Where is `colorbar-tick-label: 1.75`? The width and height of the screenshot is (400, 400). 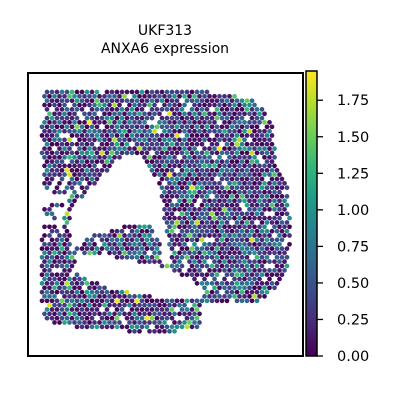 colorbar-tick-label: 1.75 is located at coordinates (353, 101).